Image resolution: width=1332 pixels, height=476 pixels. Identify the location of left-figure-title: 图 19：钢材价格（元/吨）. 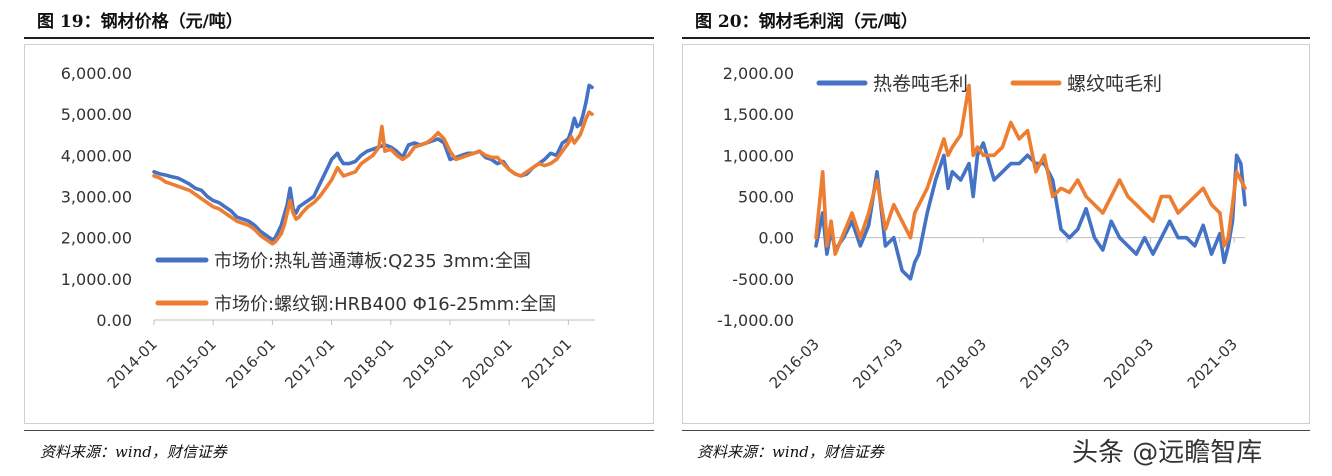
(140, 22).